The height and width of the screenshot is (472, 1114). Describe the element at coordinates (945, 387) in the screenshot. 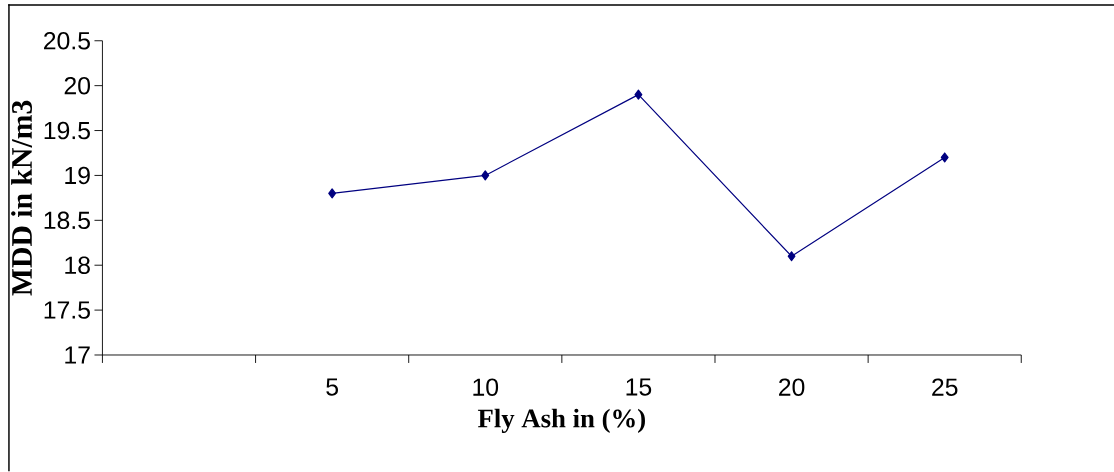

I see `x-tick-label: 25` at that location.